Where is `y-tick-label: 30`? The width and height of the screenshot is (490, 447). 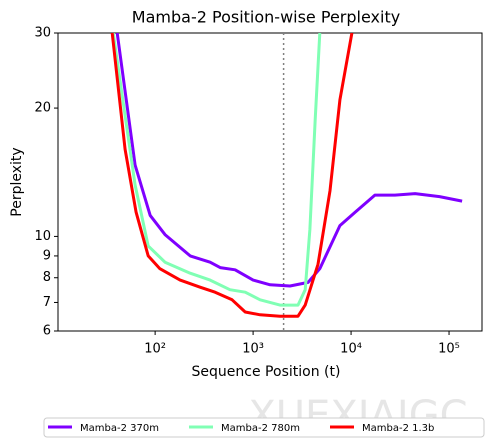
y-tick-label: 30 is located at coordinates (42, 33).